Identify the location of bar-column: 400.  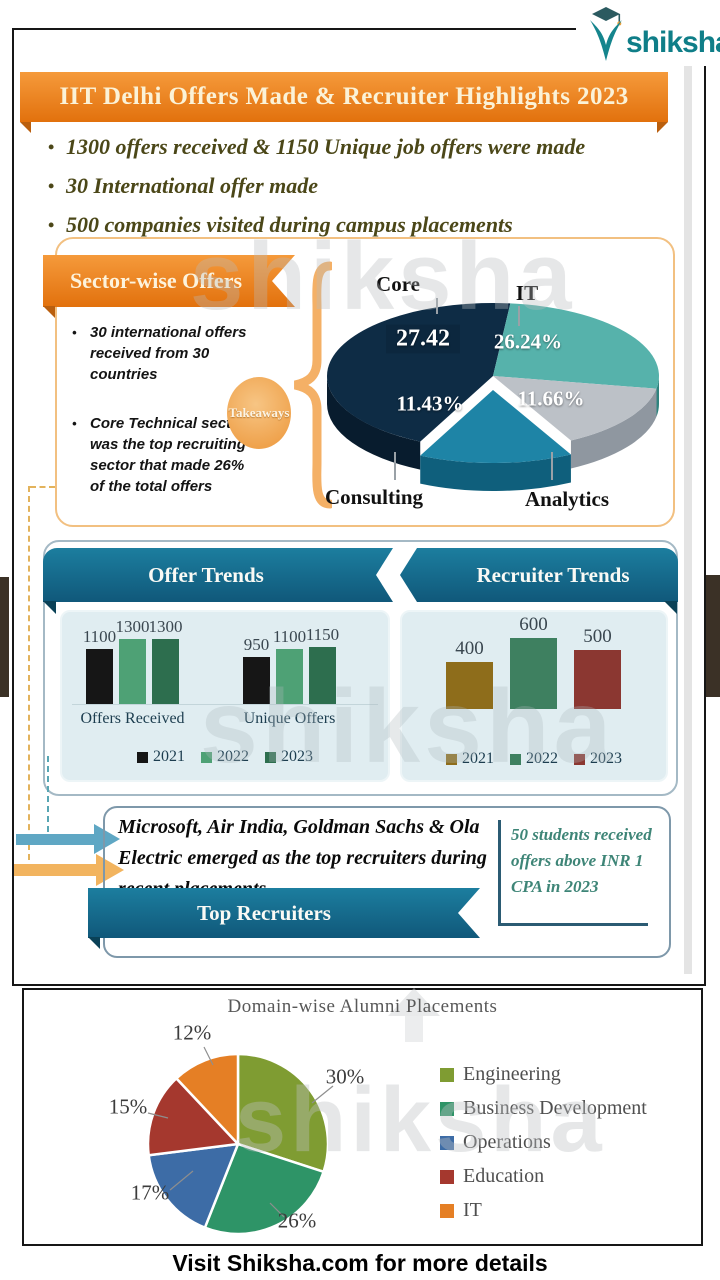
(469, 673).